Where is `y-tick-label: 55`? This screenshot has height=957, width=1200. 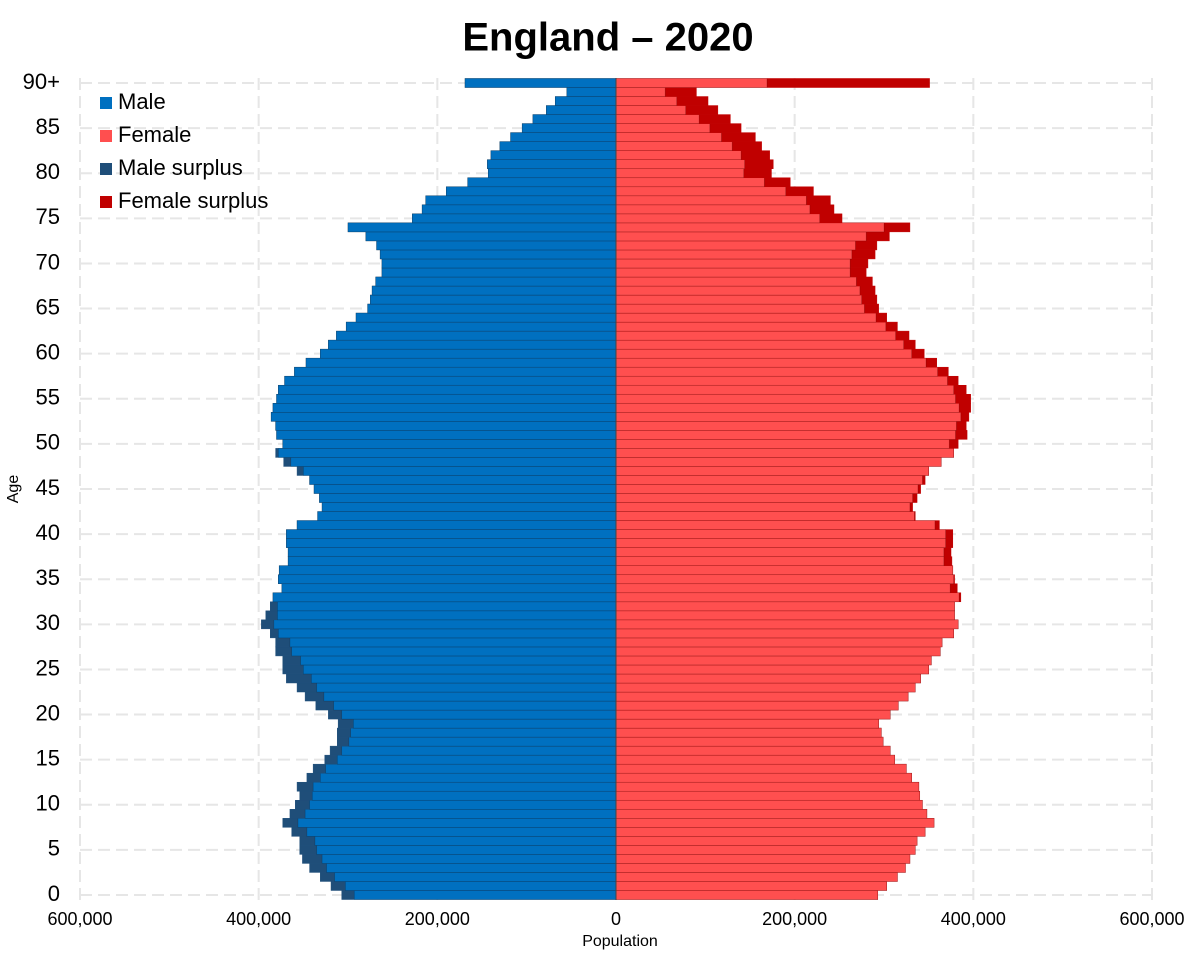
y-tick-label: 55 is located at coordinates (48, 397).